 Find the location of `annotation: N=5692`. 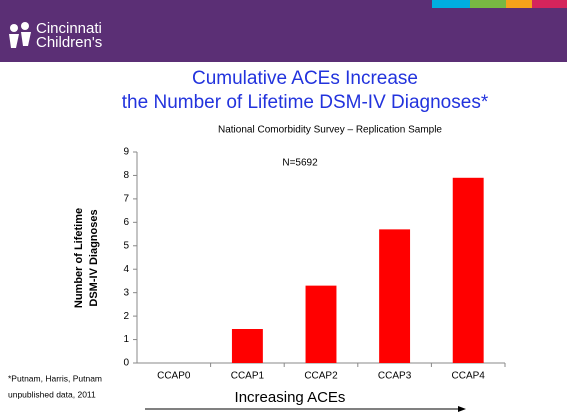

annotation: N=5692 is located at coordinates (300, 163).